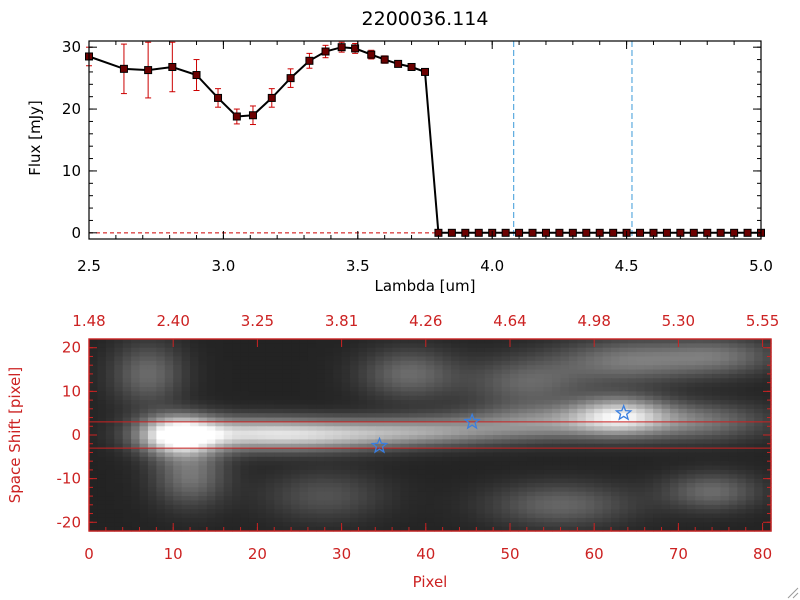  What do you see at coordinates (793, 593) in the screenshot?
I see `resize-grip-icon` at bounding box center [793, 593].